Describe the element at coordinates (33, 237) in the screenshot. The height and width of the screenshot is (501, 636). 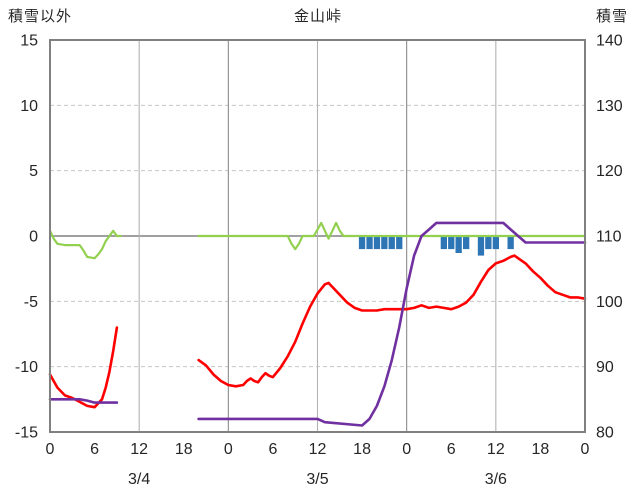
I see `left-axis-tick-label: 0` at that location.